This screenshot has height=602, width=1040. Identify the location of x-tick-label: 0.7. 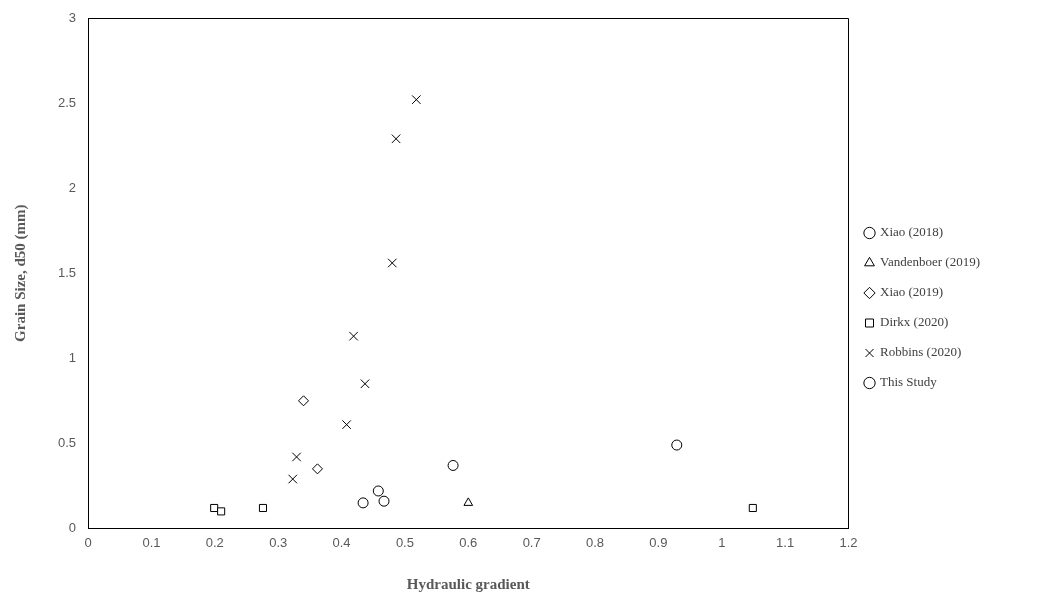
(531, 542).